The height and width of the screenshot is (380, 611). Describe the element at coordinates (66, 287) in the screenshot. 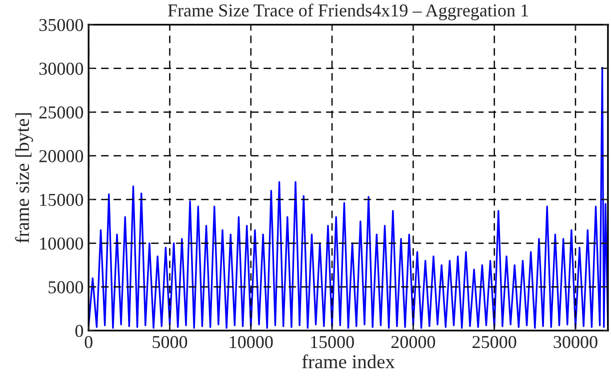

I see `y-tick-label: 5000` at that location.